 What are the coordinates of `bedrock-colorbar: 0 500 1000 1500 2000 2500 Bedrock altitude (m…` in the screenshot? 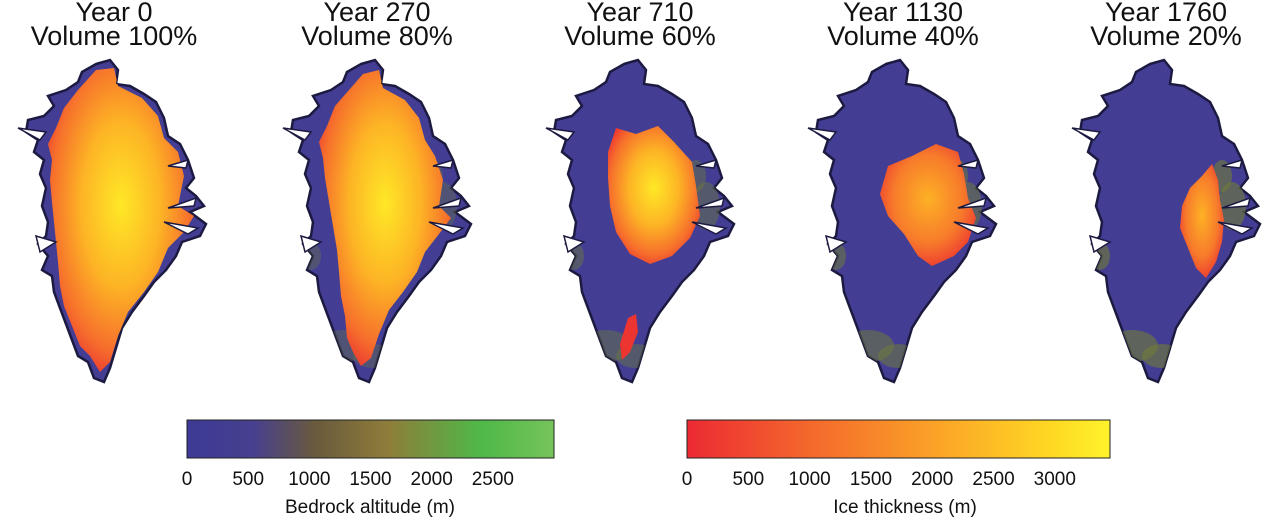 It's located at (368, 468).